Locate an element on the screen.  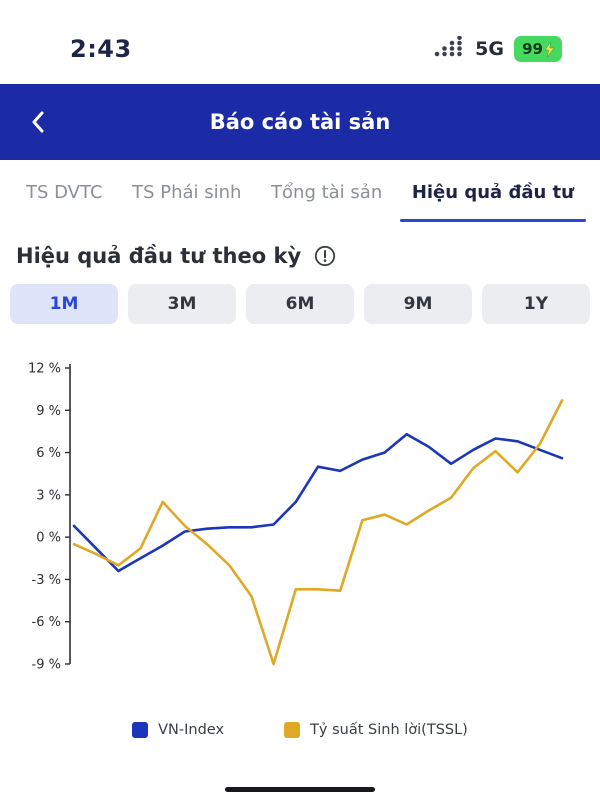
chart-legend: VN-Index Tỷ suất Sinh lời(TSSL) is located at coordinates (300, 730).